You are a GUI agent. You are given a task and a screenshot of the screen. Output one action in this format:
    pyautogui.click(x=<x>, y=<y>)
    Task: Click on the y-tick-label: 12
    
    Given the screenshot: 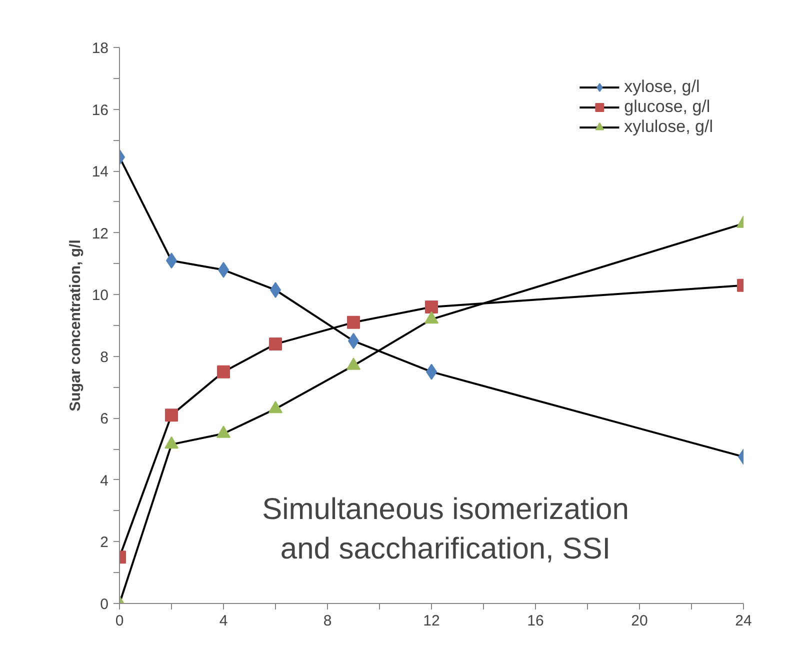 What is the action you would take?
    pyautogui.click(x=100, y=233)
    